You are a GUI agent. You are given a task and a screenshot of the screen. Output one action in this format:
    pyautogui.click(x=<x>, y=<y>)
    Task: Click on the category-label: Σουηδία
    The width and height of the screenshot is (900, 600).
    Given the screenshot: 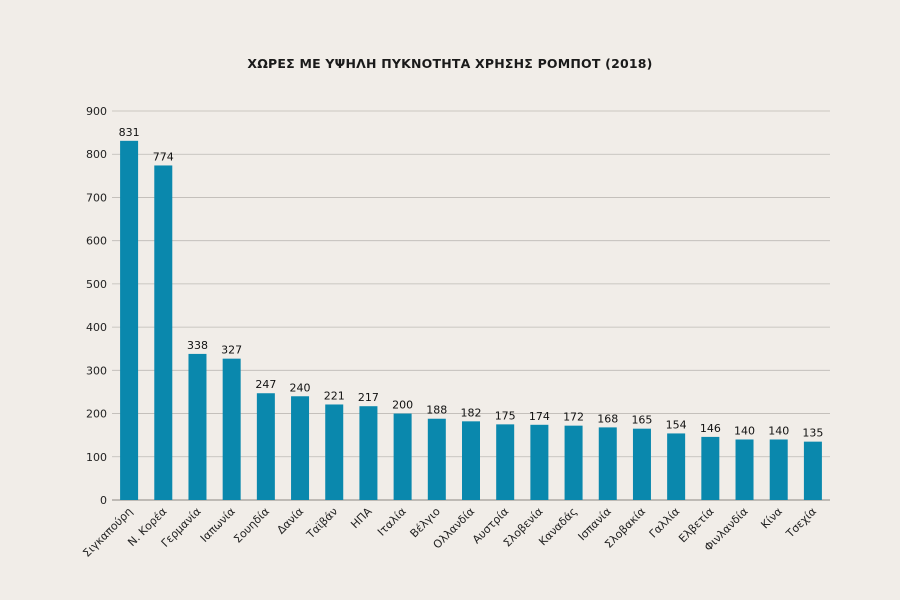 What is the action you would take?
    pyautogui.click(x=251, y=525)
    